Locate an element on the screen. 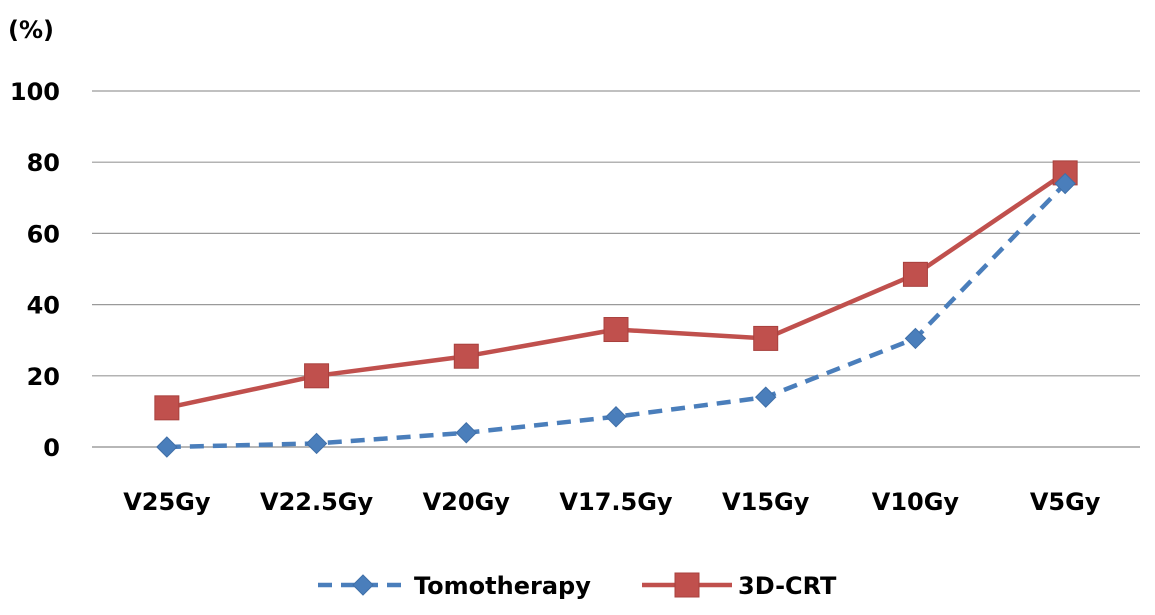 This screenshot has height=615, width=1155. legend-item: Tomotherapy is located at coordinates (454, 586).